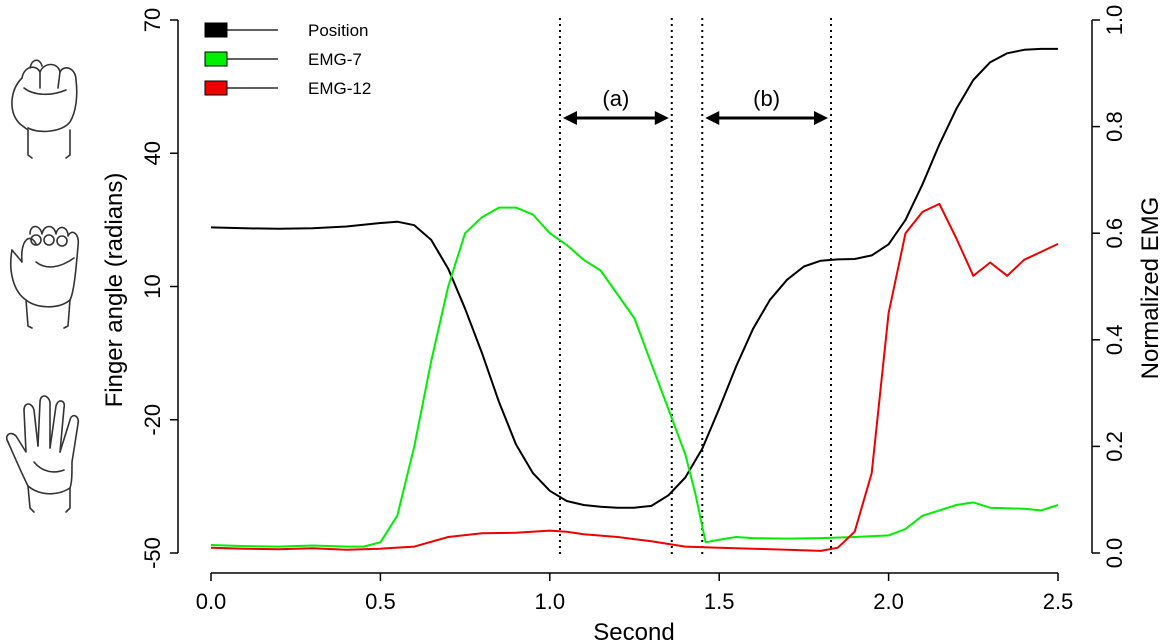 The image size is (1165, 643). What do you see at coordinates (695, 105) in the screenshot?
I see `interval-annotations: (a) (b)` at bounding box center [695, 105].